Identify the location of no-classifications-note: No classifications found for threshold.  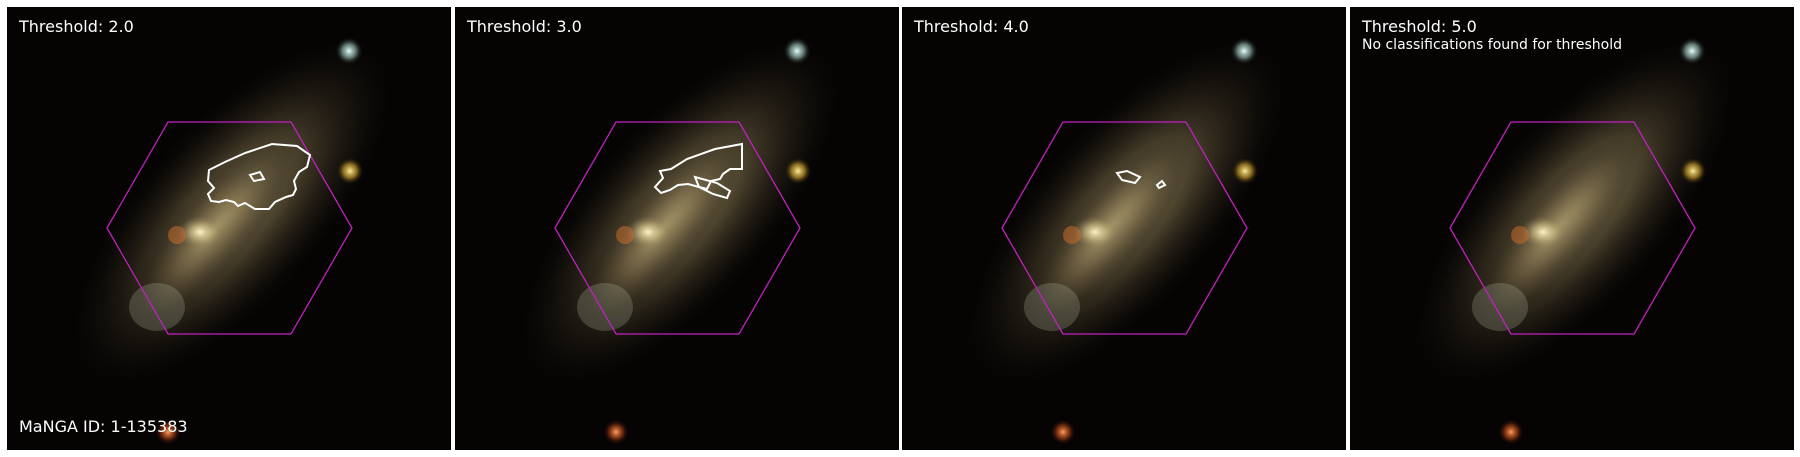
(1492, 45).